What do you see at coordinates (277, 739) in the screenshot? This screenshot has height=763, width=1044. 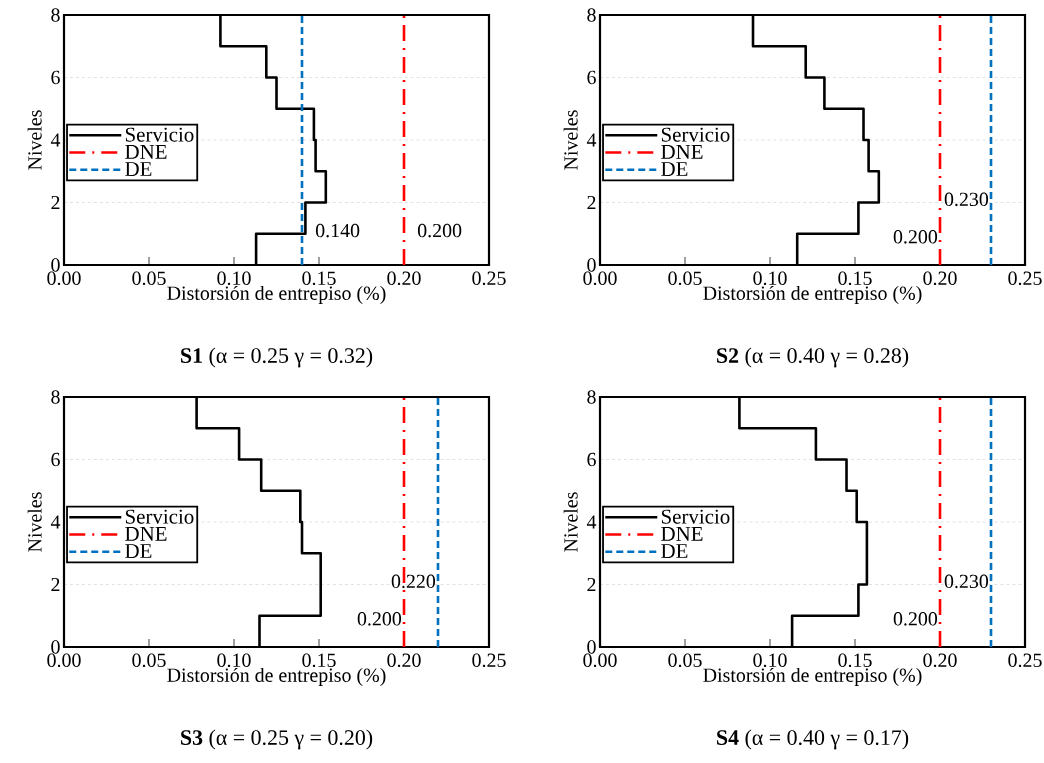 I see `text: S3 (α = 0.25 γ = 0.20)` at bounding box center [277, 739].